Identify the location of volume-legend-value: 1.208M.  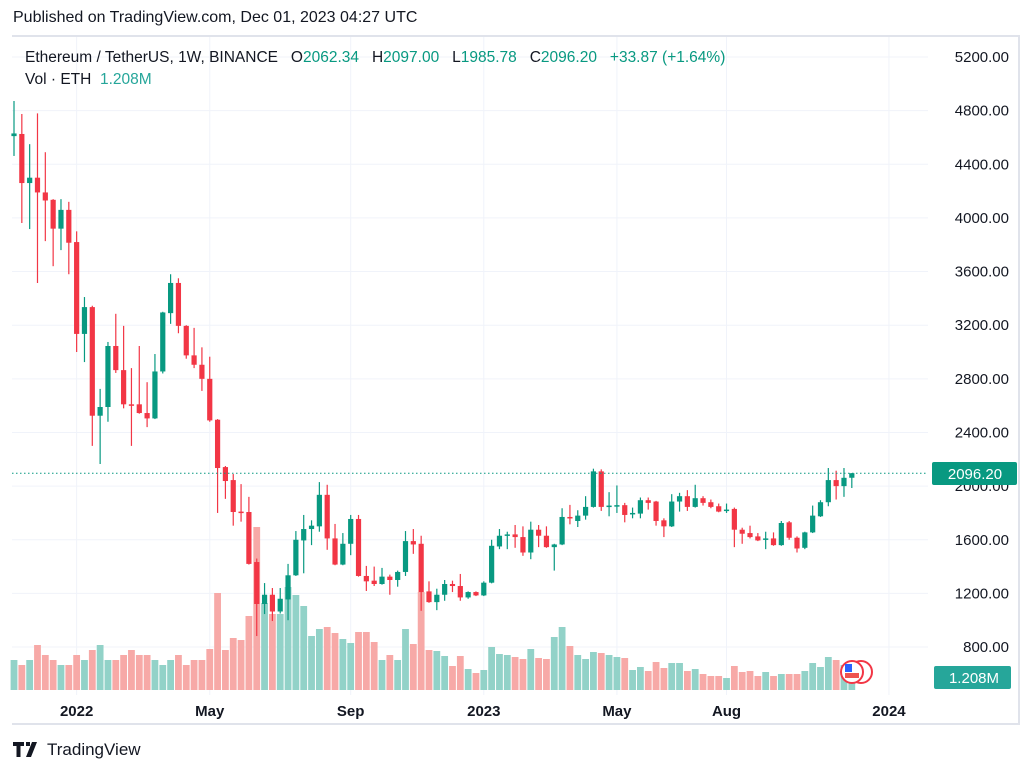
(125, 79).